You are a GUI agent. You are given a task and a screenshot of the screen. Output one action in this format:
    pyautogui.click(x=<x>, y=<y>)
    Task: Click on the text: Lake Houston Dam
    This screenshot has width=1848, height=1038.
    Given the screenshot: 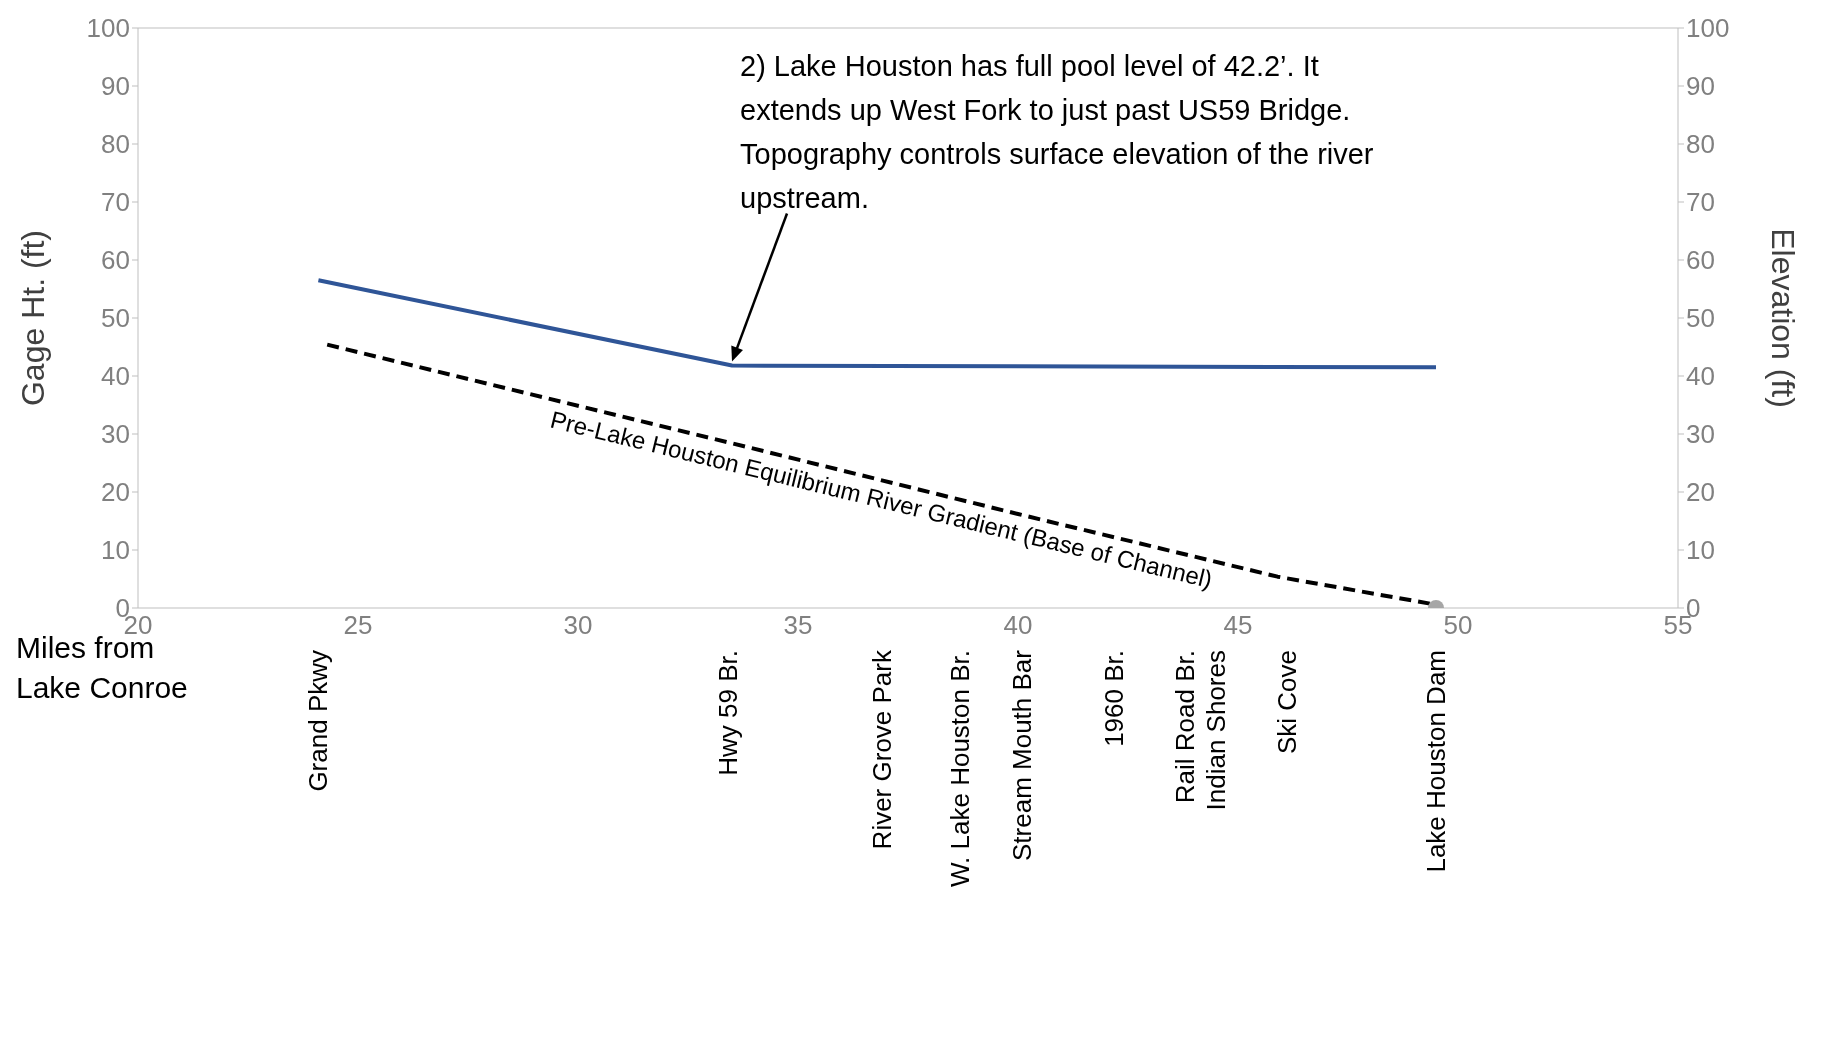 What is the action you would take?
    pyautogui.click(x=1436, y=761)
    